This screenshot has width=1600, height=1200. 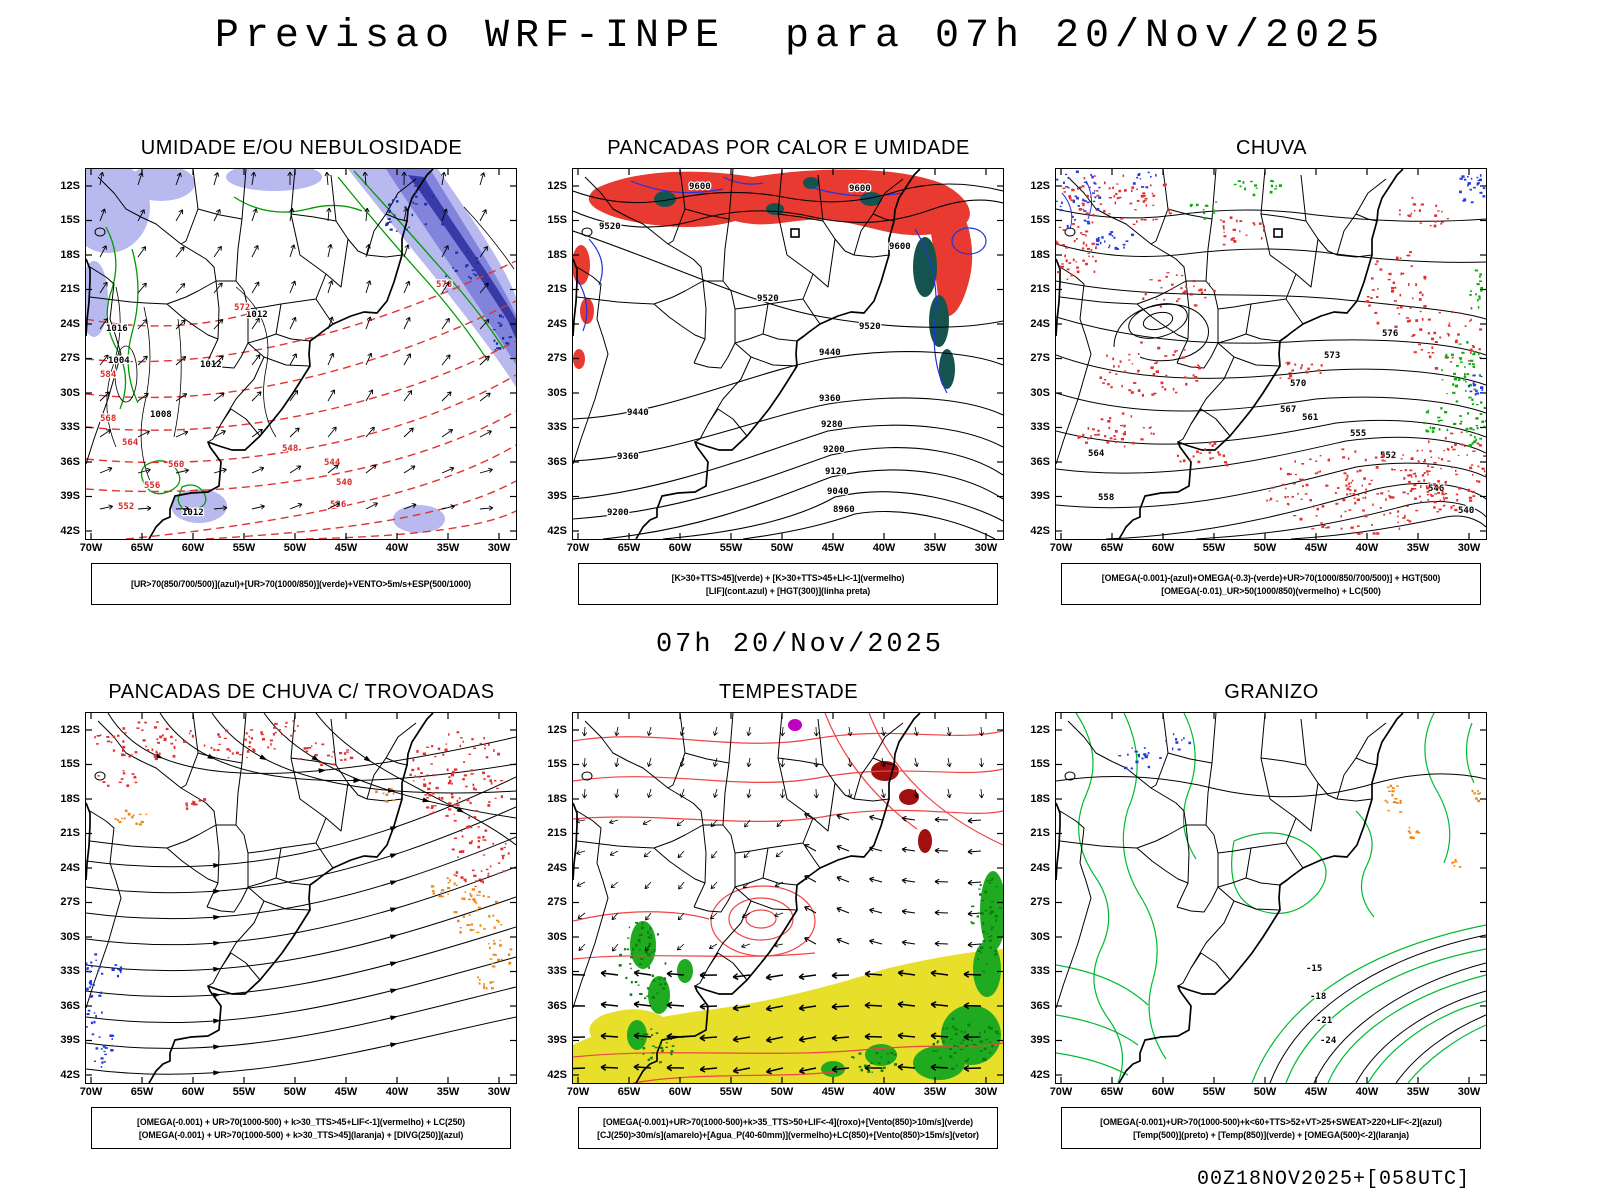 I want to click on panel-title: GRANIZO, so click(x=1271, y=692).